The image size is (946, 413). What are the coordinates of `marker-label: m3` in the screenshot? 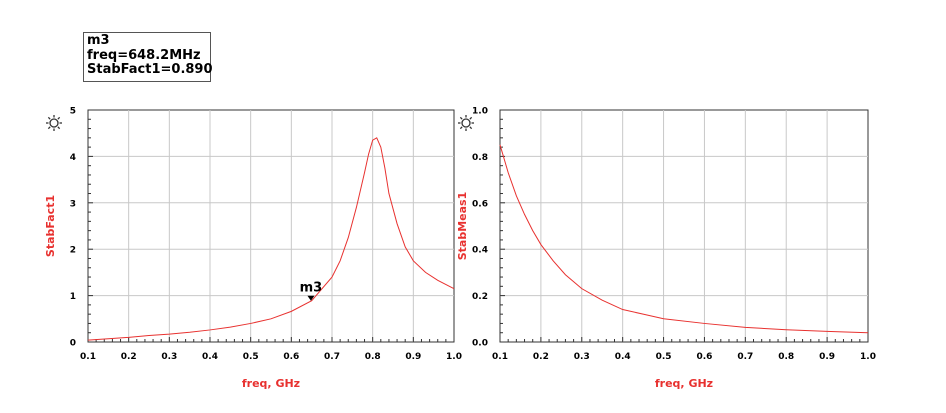 It's located at (311, 288).